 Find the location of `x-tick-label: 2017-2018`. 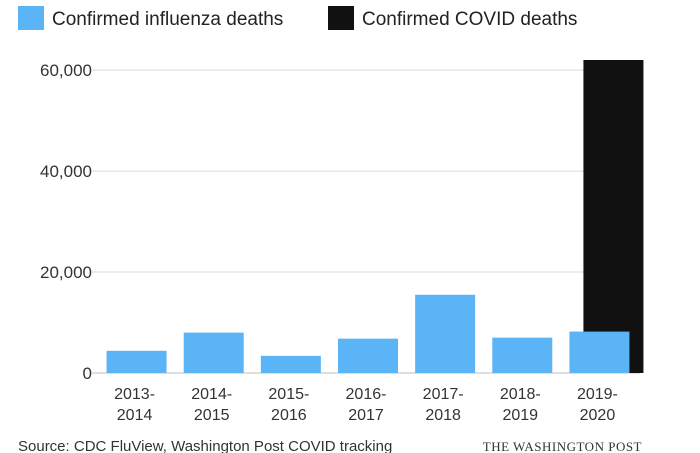

x-tick-label: 2017-2018 is located at coordinates (443, 405).